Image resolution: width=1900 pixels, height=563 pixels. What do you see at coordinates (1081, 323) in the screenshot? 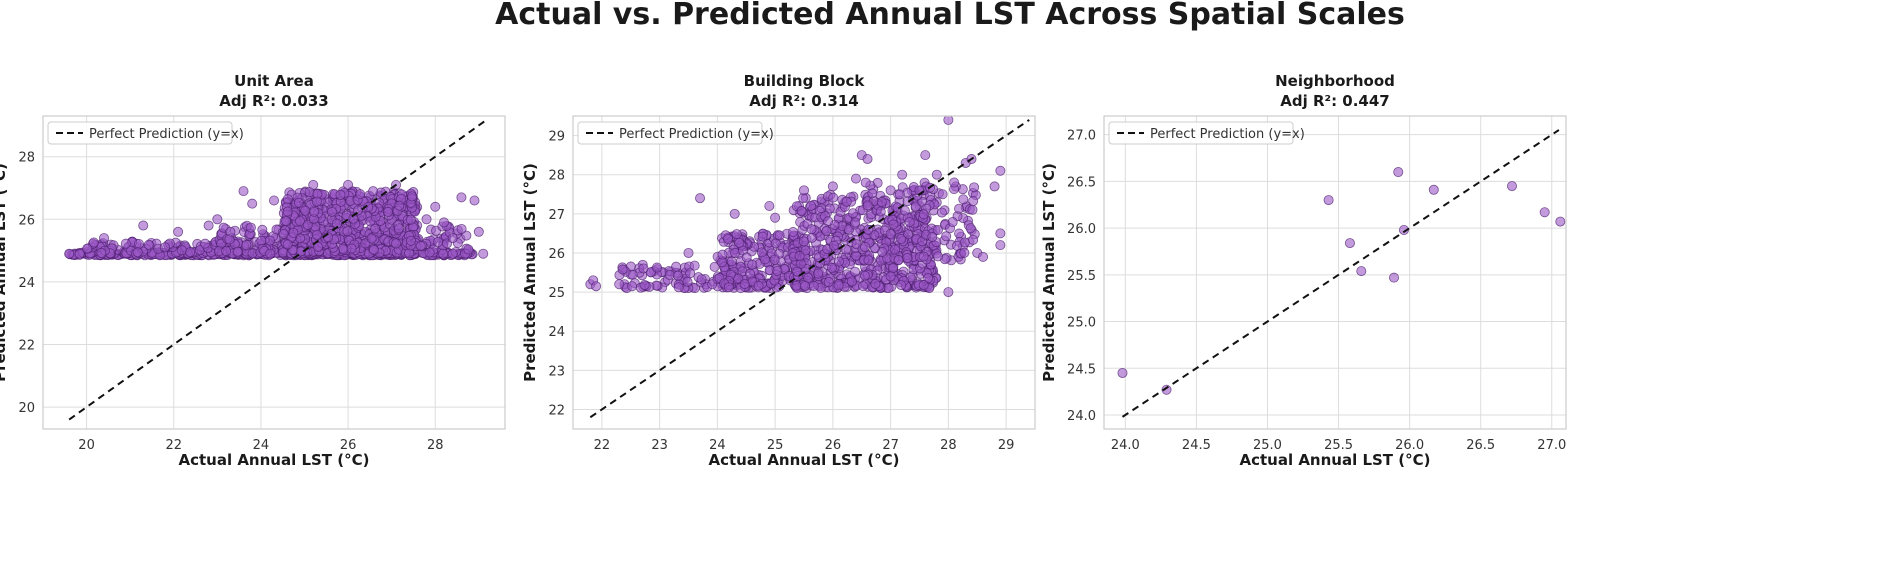
I see `y-tick-label: 25.0` at bounding box center [1081, 323].